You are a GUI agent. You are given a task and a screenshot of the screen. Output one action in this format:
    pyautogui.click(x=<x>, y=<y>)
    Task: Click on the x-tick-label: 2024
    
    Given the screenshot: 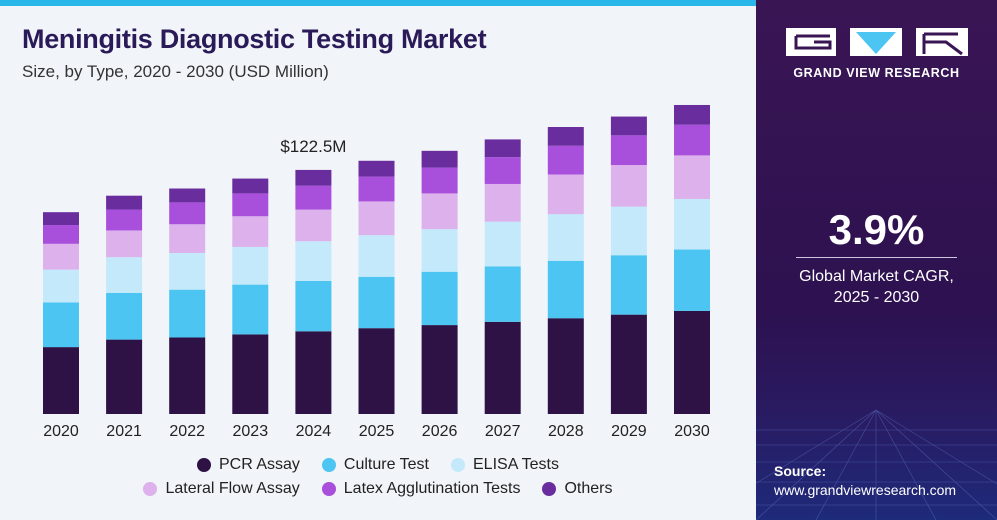 What is the action you would take?
    pyautogui.click(x=314, y=431)
    